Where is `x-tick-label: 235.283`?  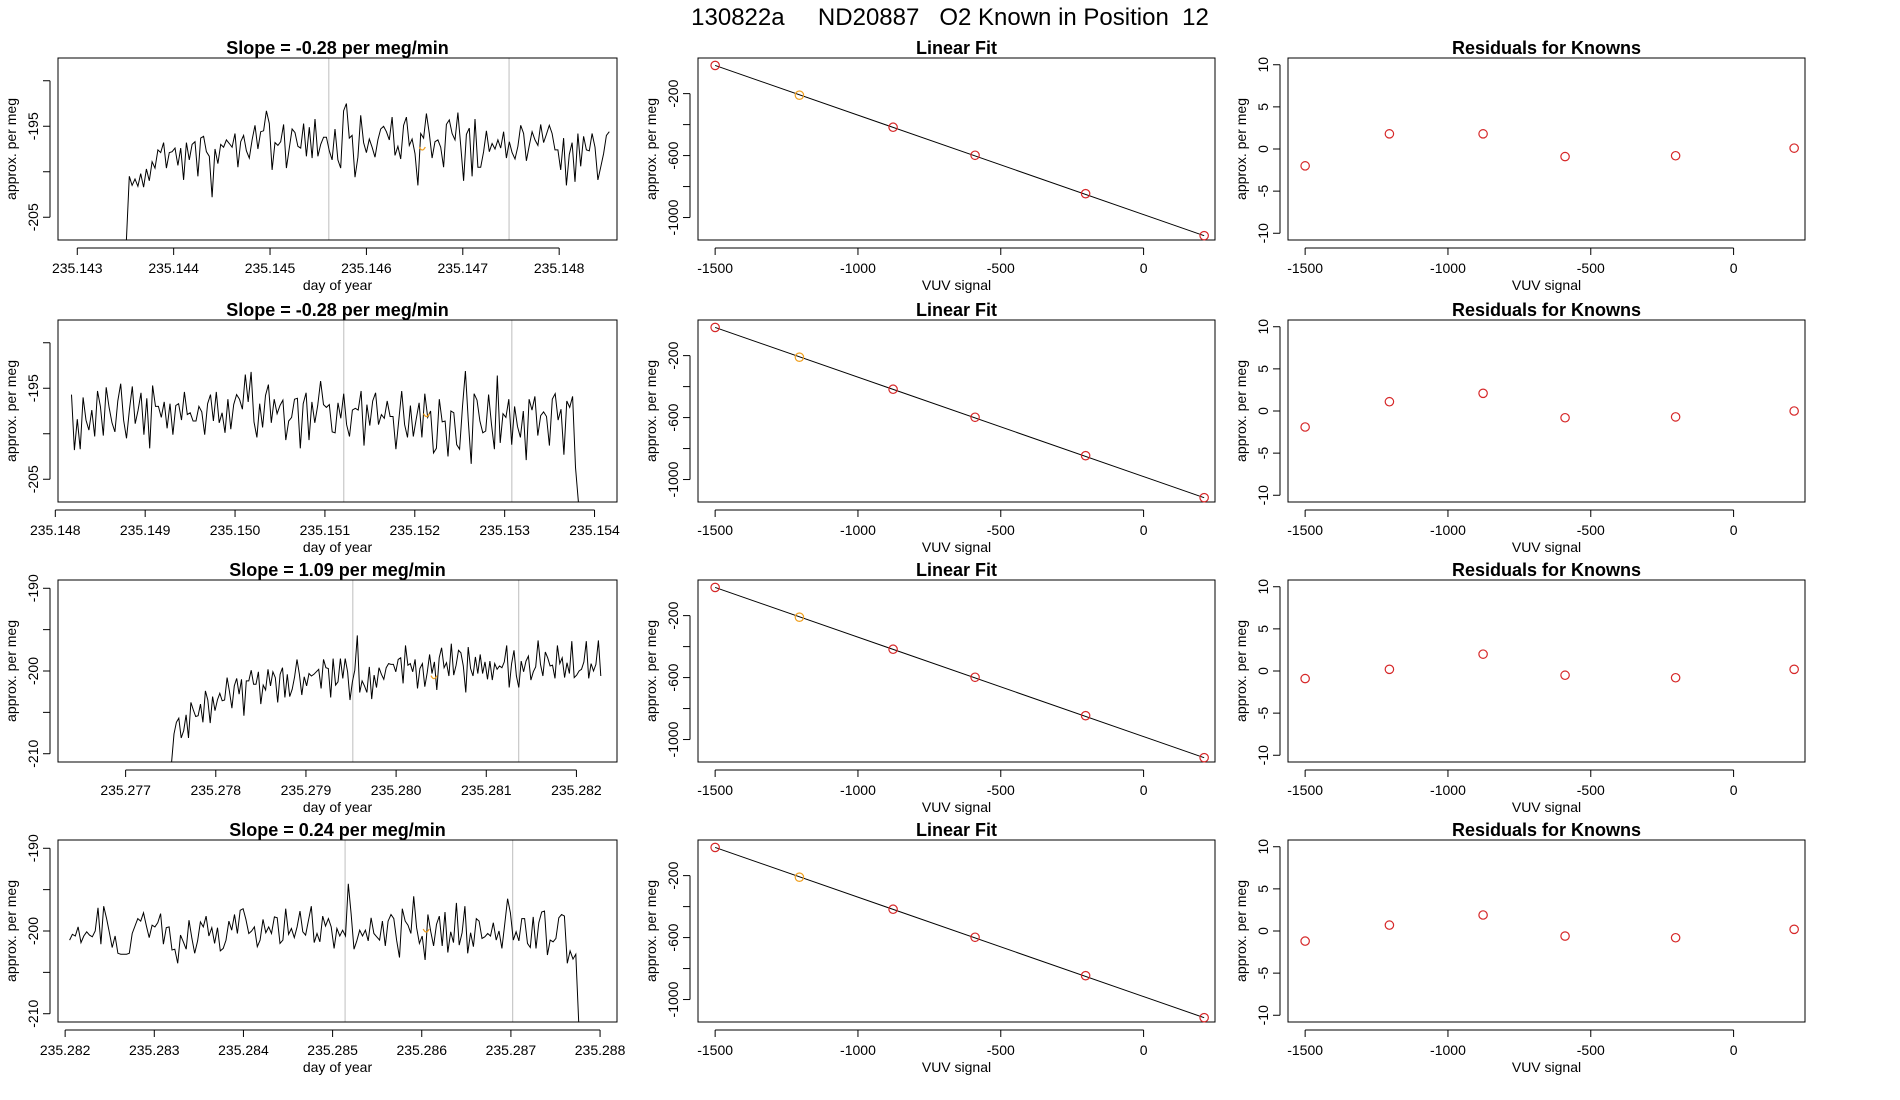 x-tick-label: 235.283 is located at coordinates (154, 1050).